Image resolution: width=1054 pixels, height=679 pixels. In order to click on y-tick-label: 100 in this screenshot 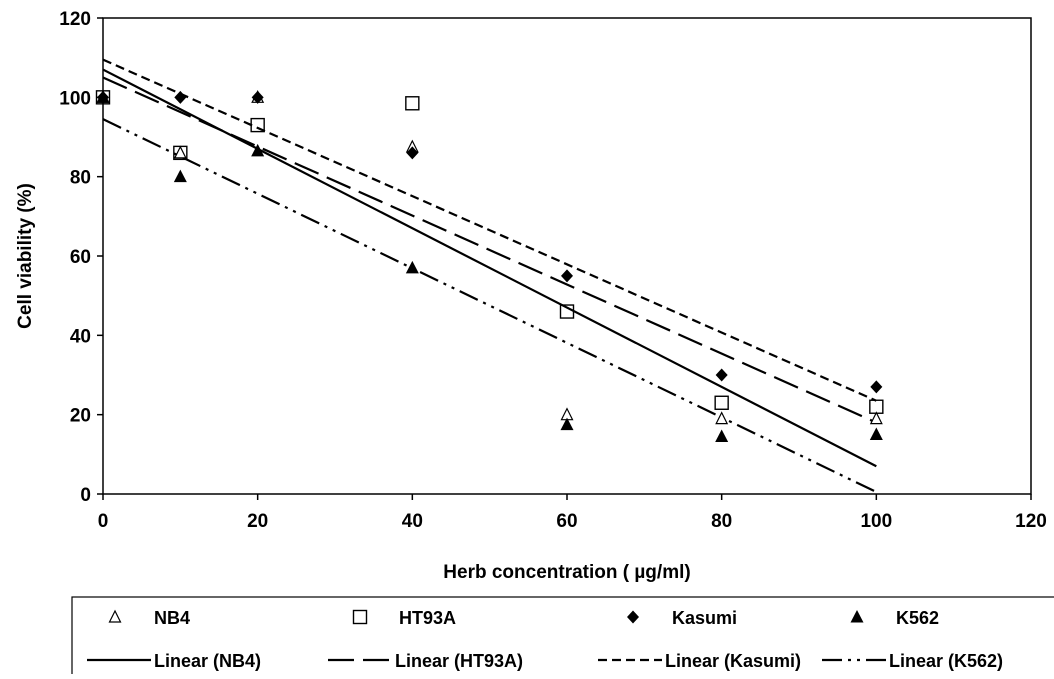, I will do `click(75, 98)`.